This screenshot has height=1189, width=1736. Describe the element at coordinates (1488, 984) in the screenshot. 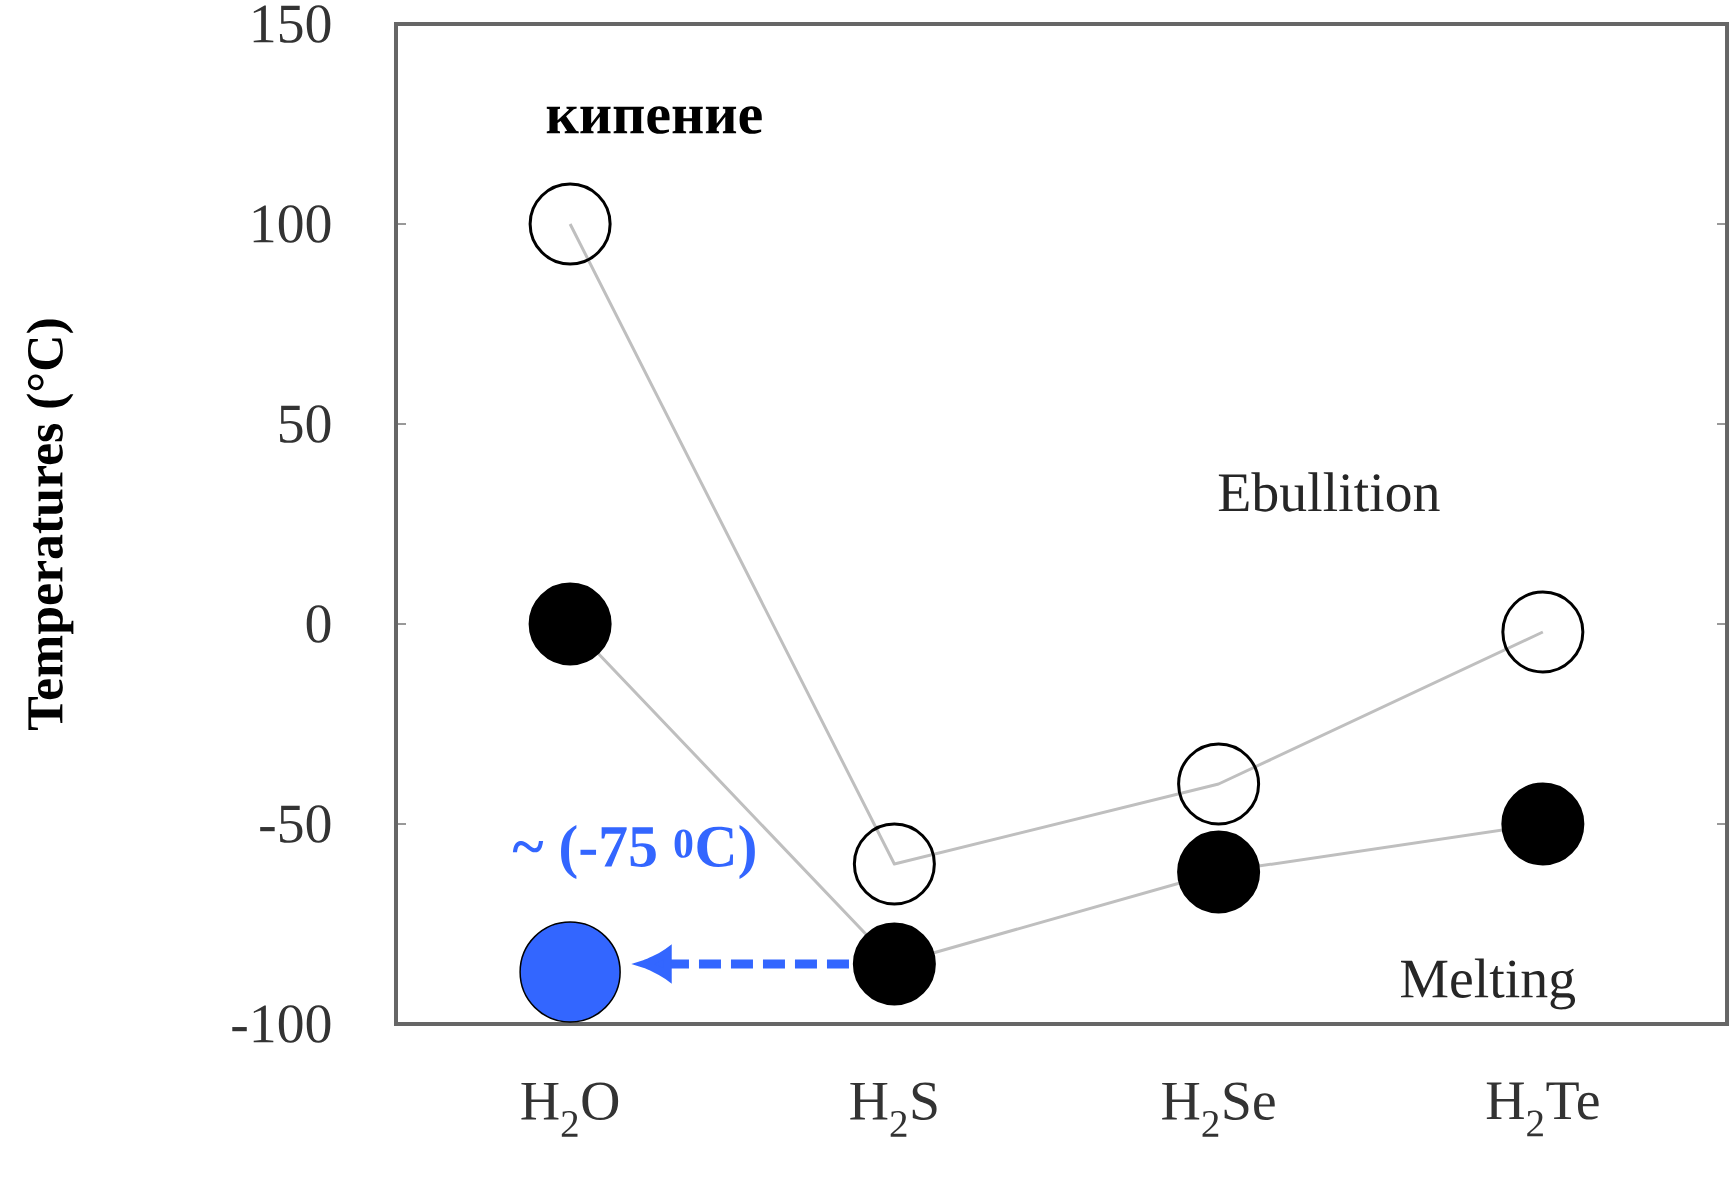

I see `series-label: Melting` at that location.